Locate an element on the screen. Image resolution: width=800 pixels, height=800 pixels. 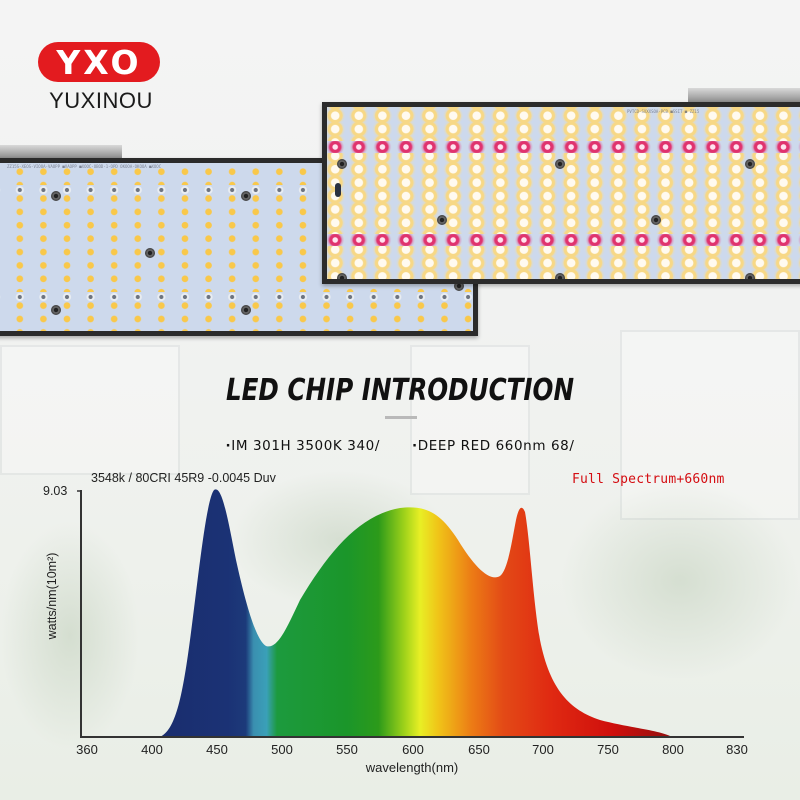
section-title: LED CHIP INTRODUCTION is located at coordinates (400, 390).